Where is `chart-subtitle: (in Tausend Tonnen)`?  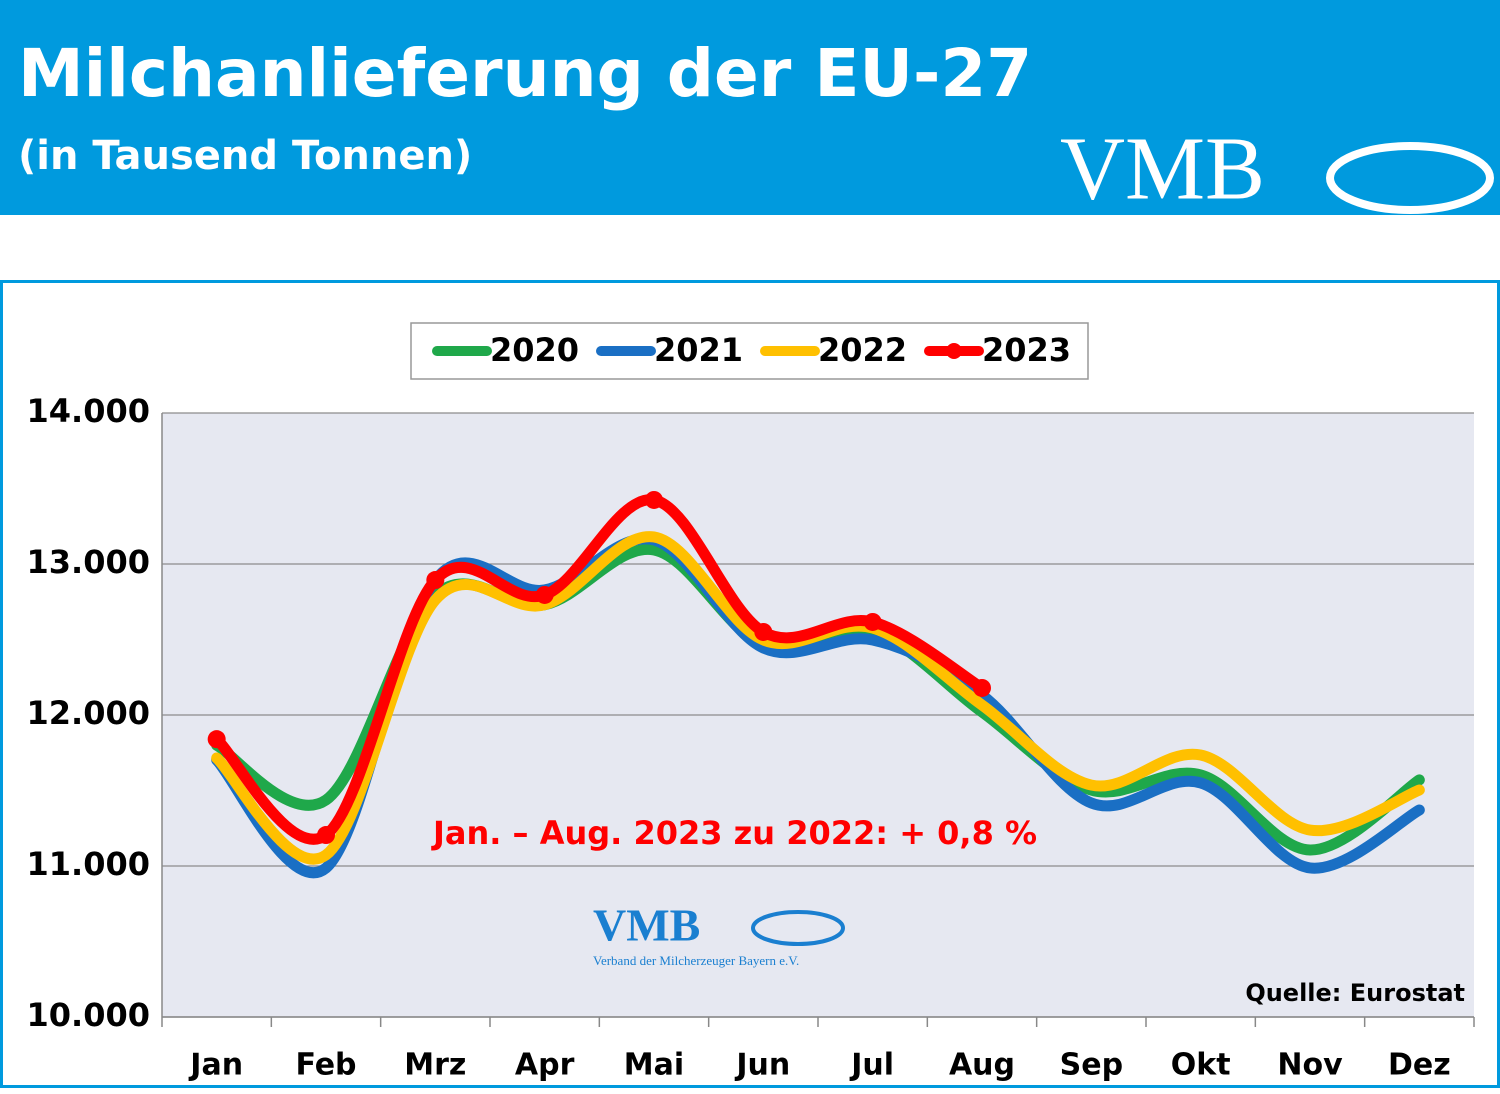
chart-subtitle: (in Tausend Tonnen) is located at coordinates (245, 156).